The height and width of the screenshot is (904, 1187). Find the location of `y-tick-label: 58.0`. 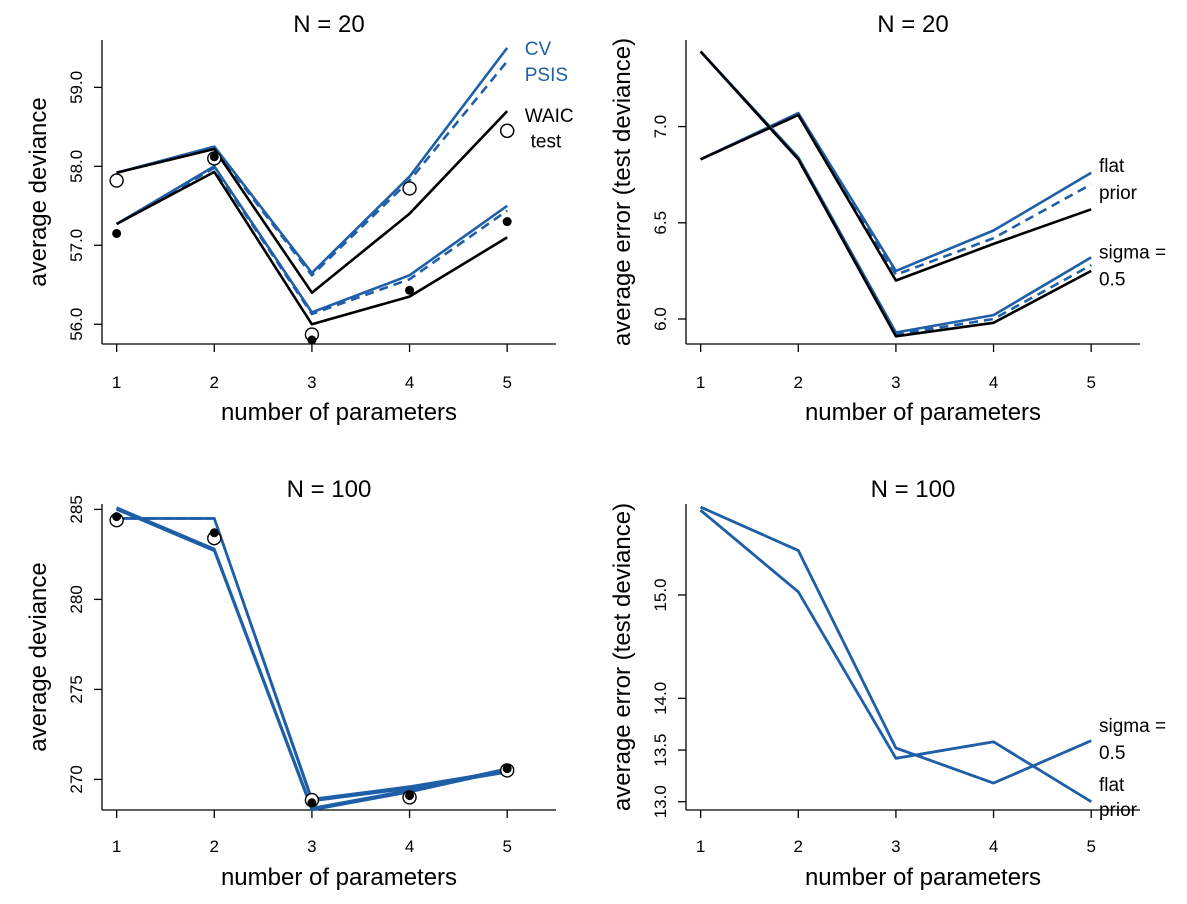

y-tick-label: 58.0 is located at coordinates (76, 166).